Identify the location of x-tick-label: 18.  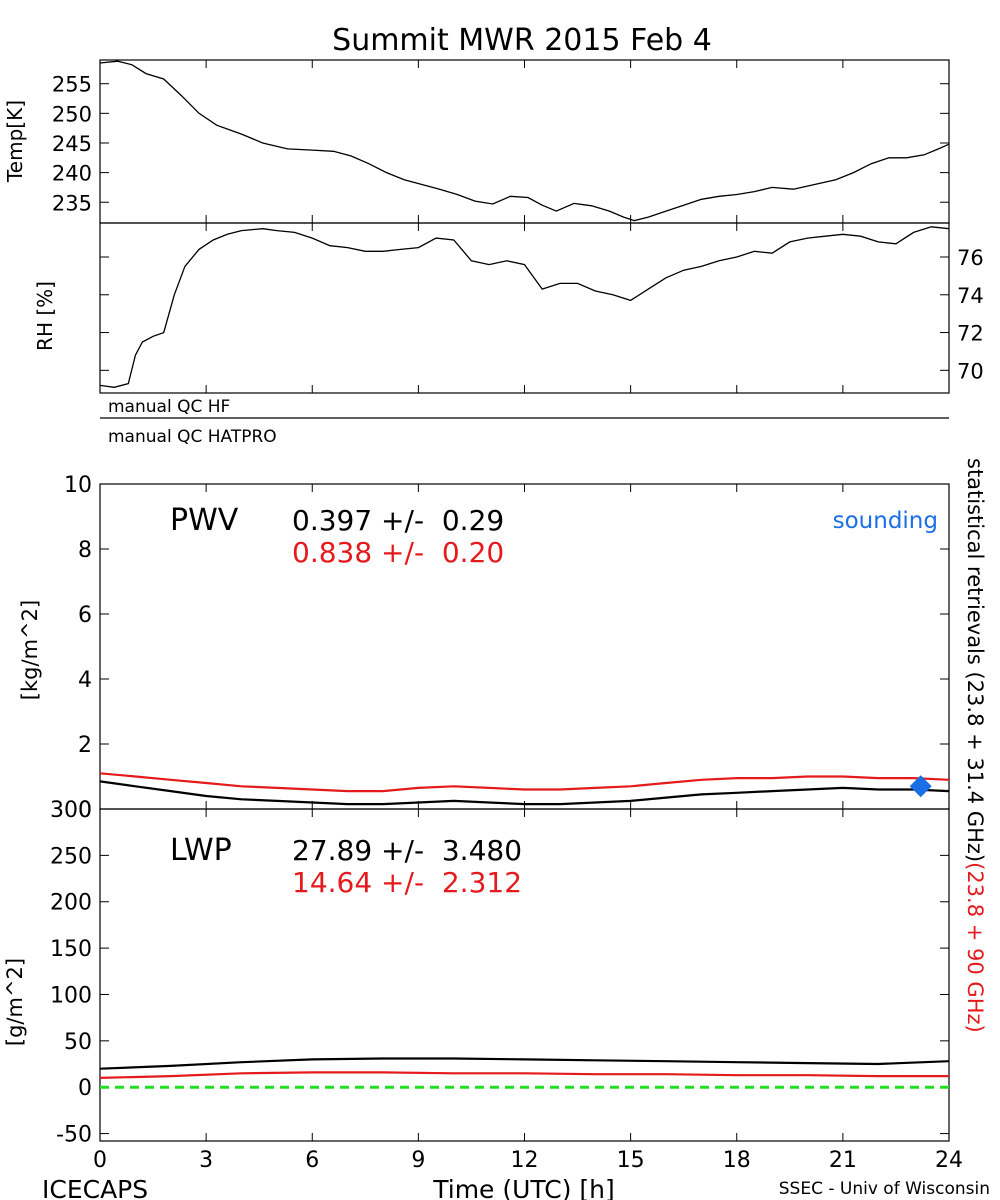
(737, 1160).